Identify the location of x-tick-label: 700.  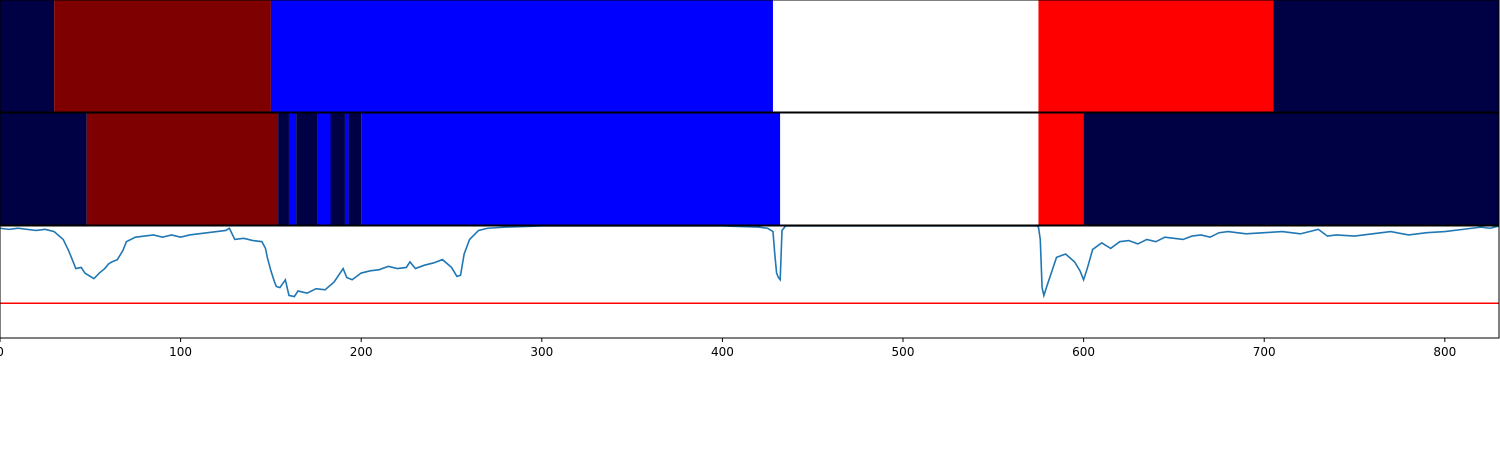
(1264, 352).